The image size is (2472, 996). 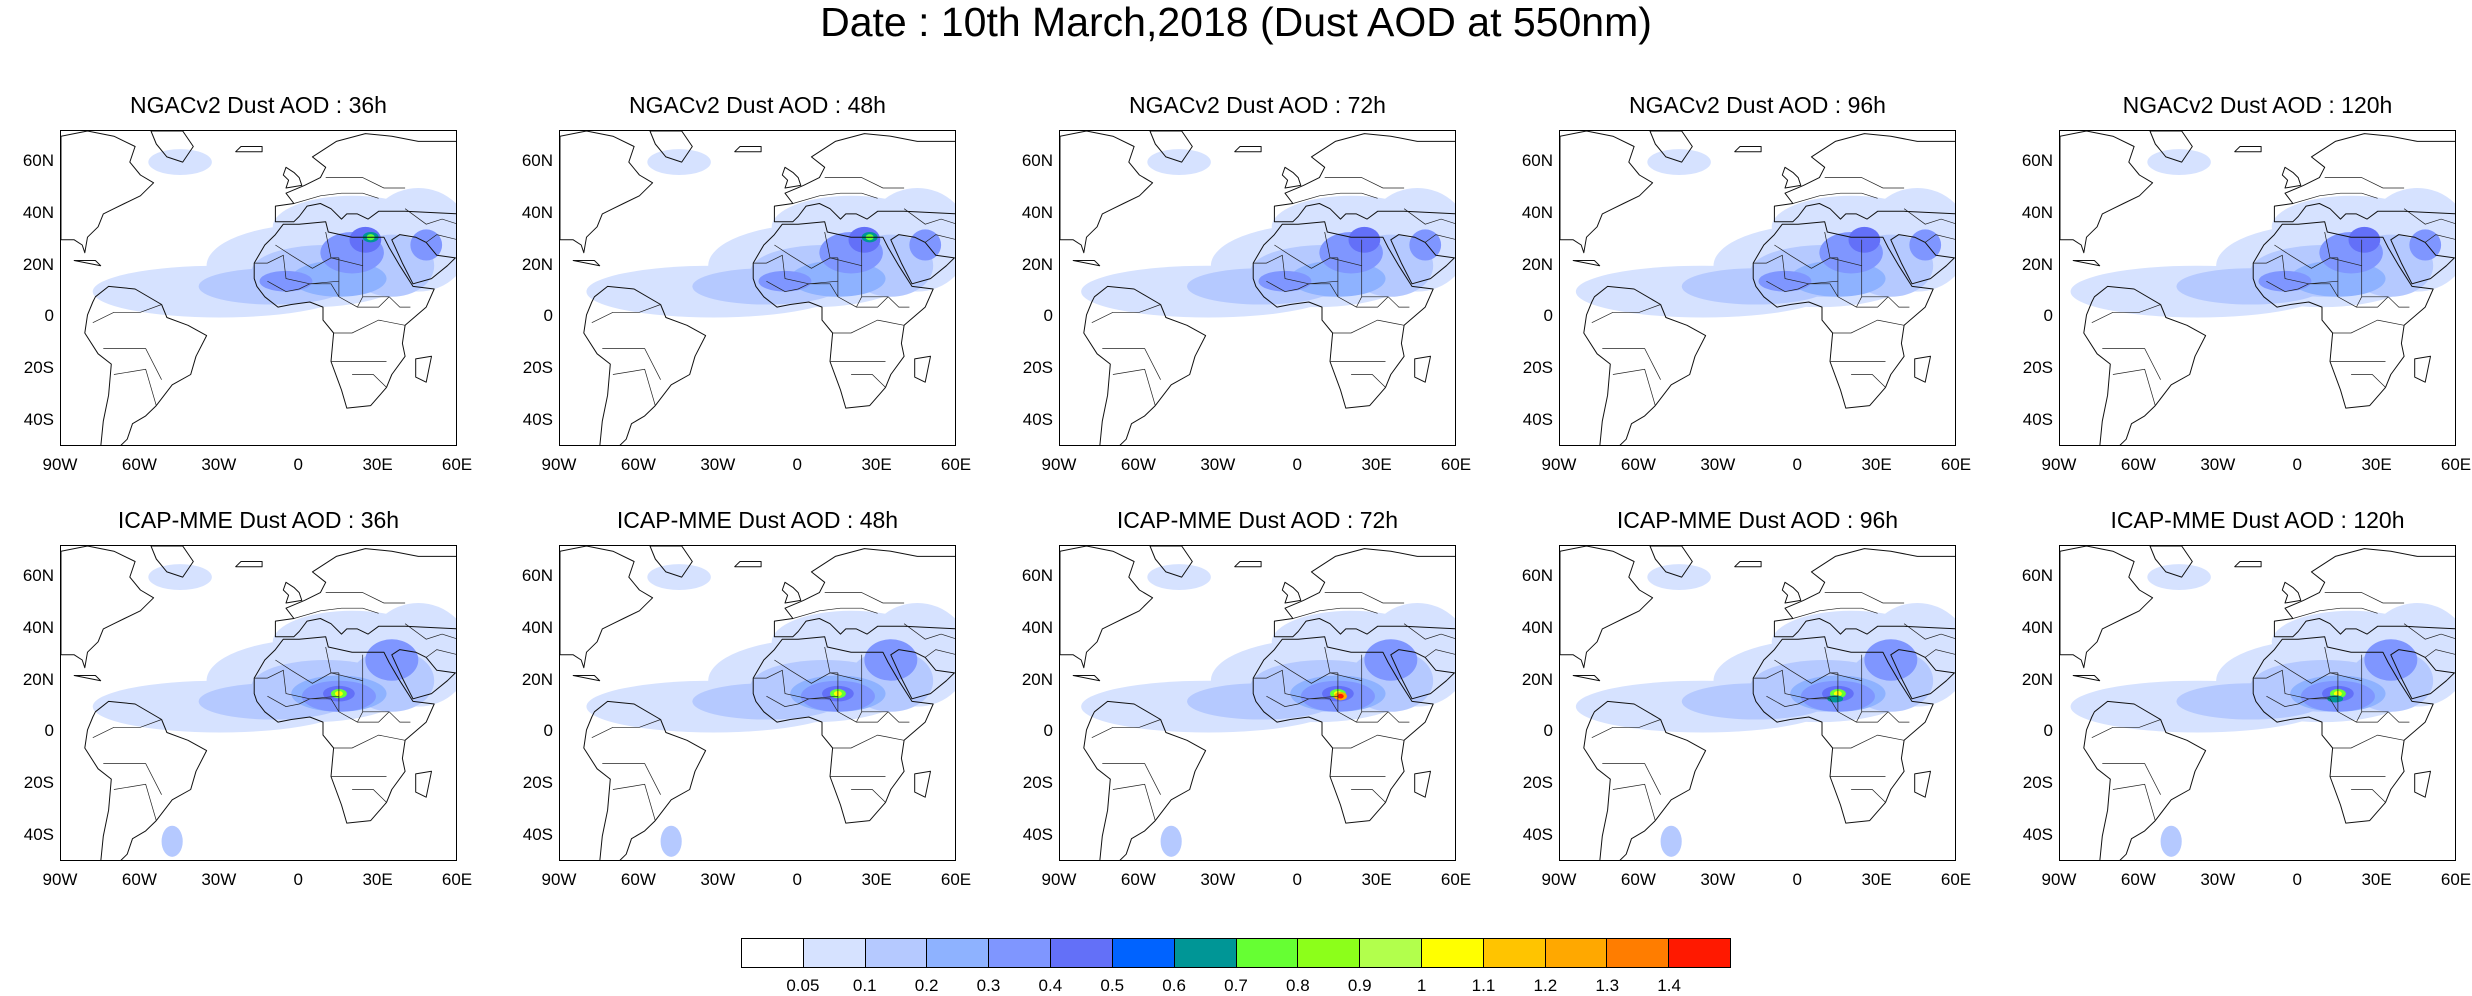 What do you see at coordinates (1107, 192) in the screenshot?
I see `north-america-coastline` at bounding box center [1107, 192].